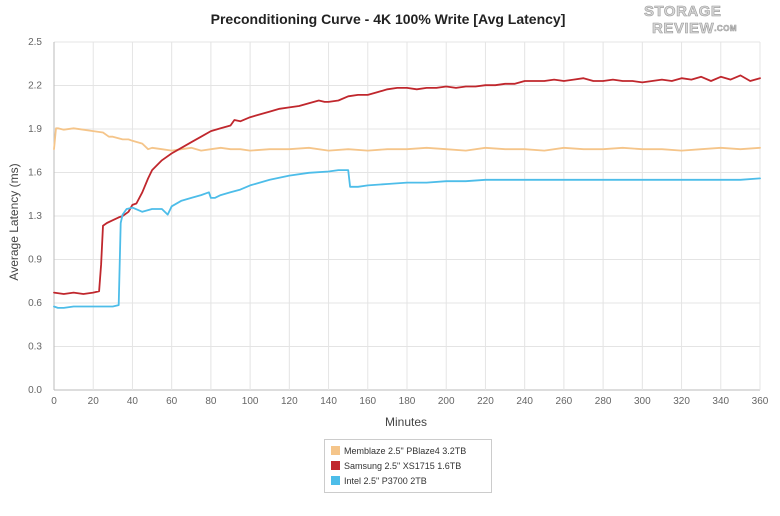 The height and width of the screenshot is (516, 780). I want to click on x-tick-label: 320, so click(681, 401).